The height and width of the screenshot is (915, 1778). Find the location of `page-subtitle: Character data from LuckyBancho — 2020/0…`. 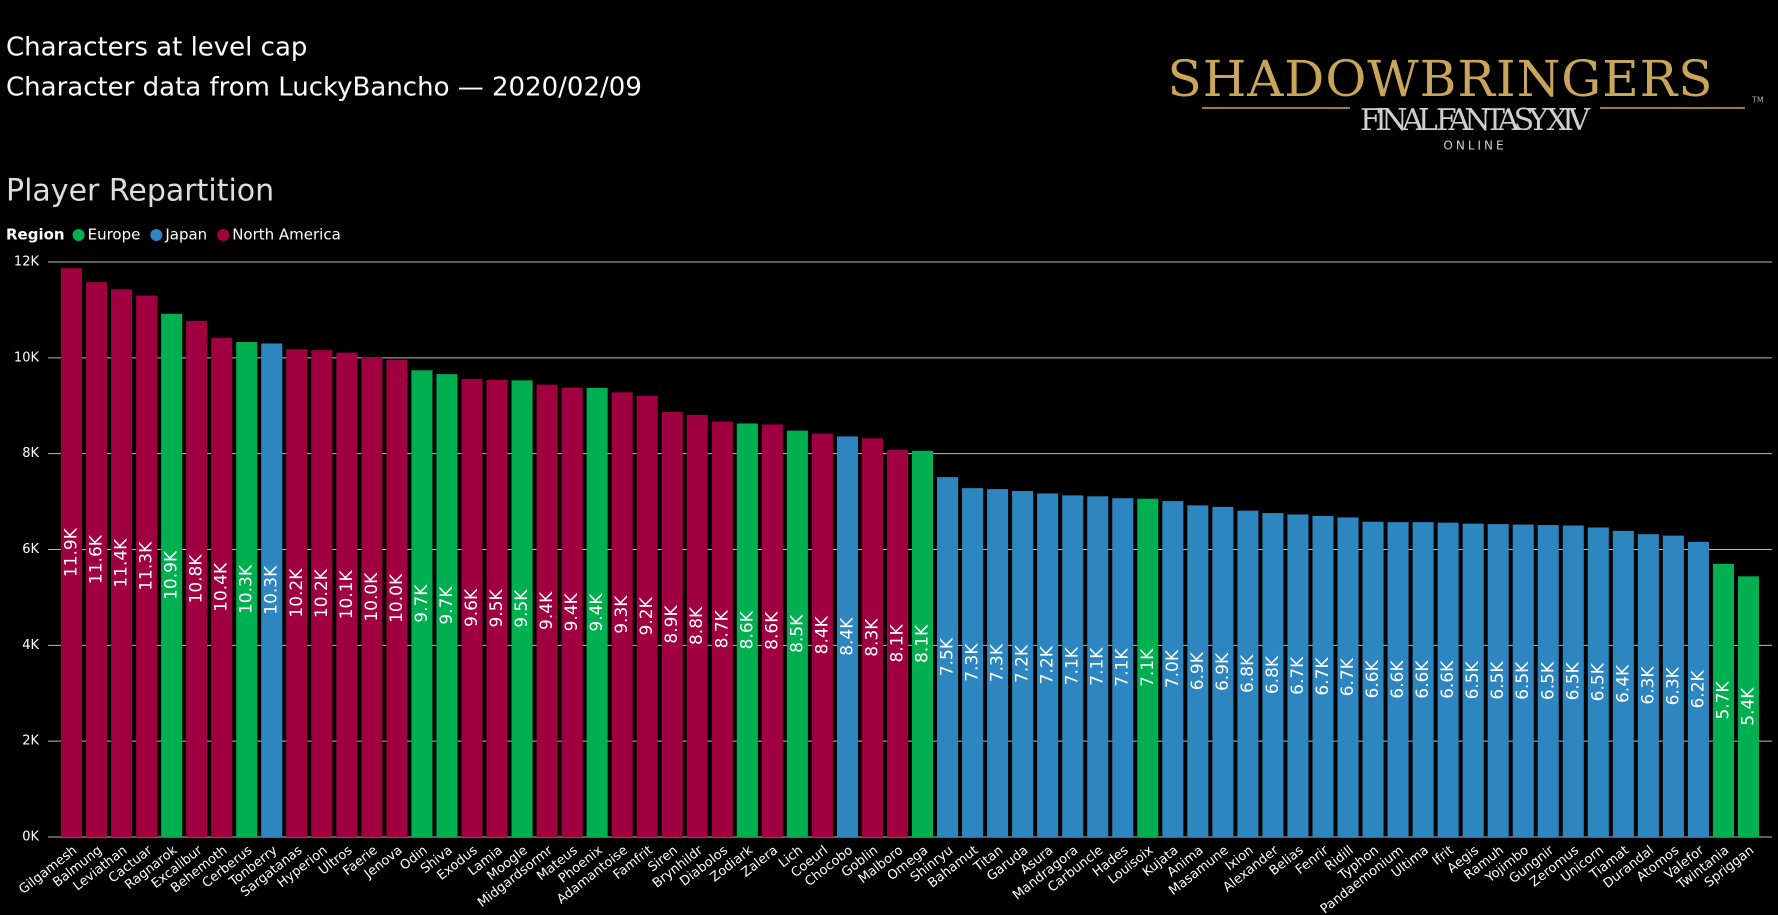

page-subtitle: Character data from LuckyBancho — 2020/0… is located at coordinates (324, 88).